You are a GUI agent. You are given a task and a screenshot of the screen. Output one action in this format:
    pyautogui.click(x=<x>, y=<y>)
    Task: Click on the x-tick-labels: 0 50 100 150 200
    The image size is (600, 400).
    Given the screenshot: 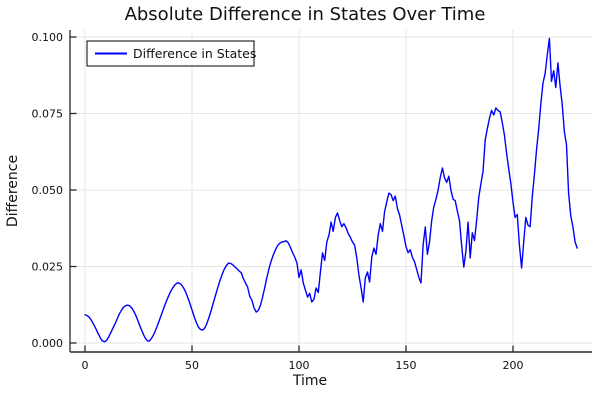 What is the action you would take?
    pyautogui.click(x=303, y=365)
    